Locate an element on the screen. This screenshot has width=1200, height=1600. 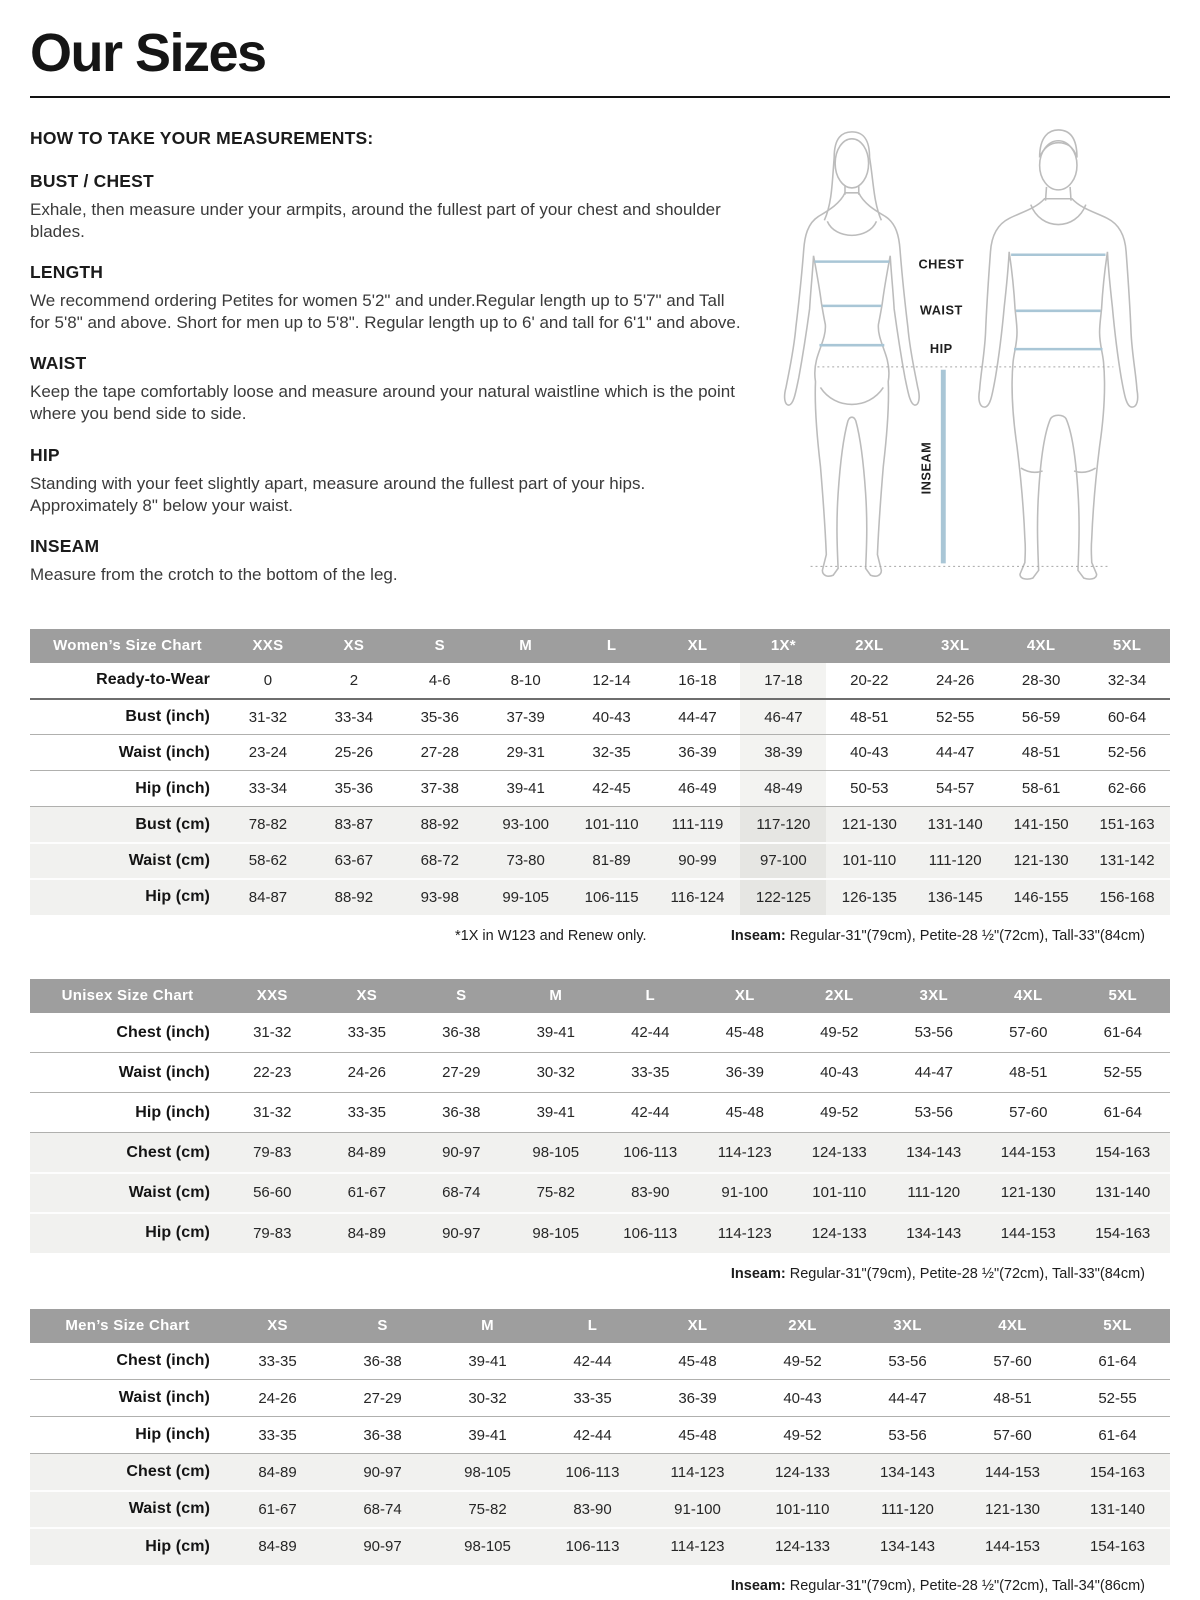
size-cell: 58-61 is located at coordinates (1041, 789).